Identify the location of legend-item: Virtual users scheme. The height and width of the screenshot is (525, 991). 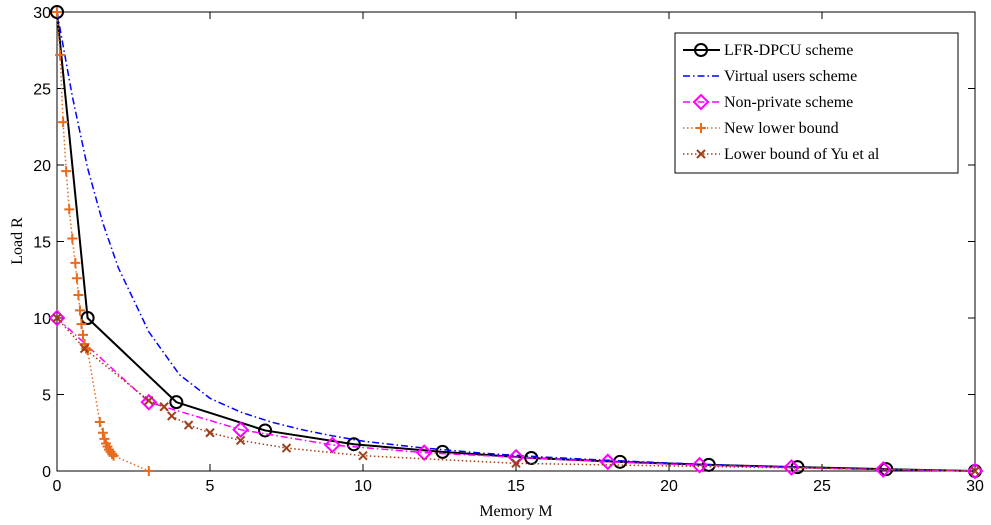
(770, 76).